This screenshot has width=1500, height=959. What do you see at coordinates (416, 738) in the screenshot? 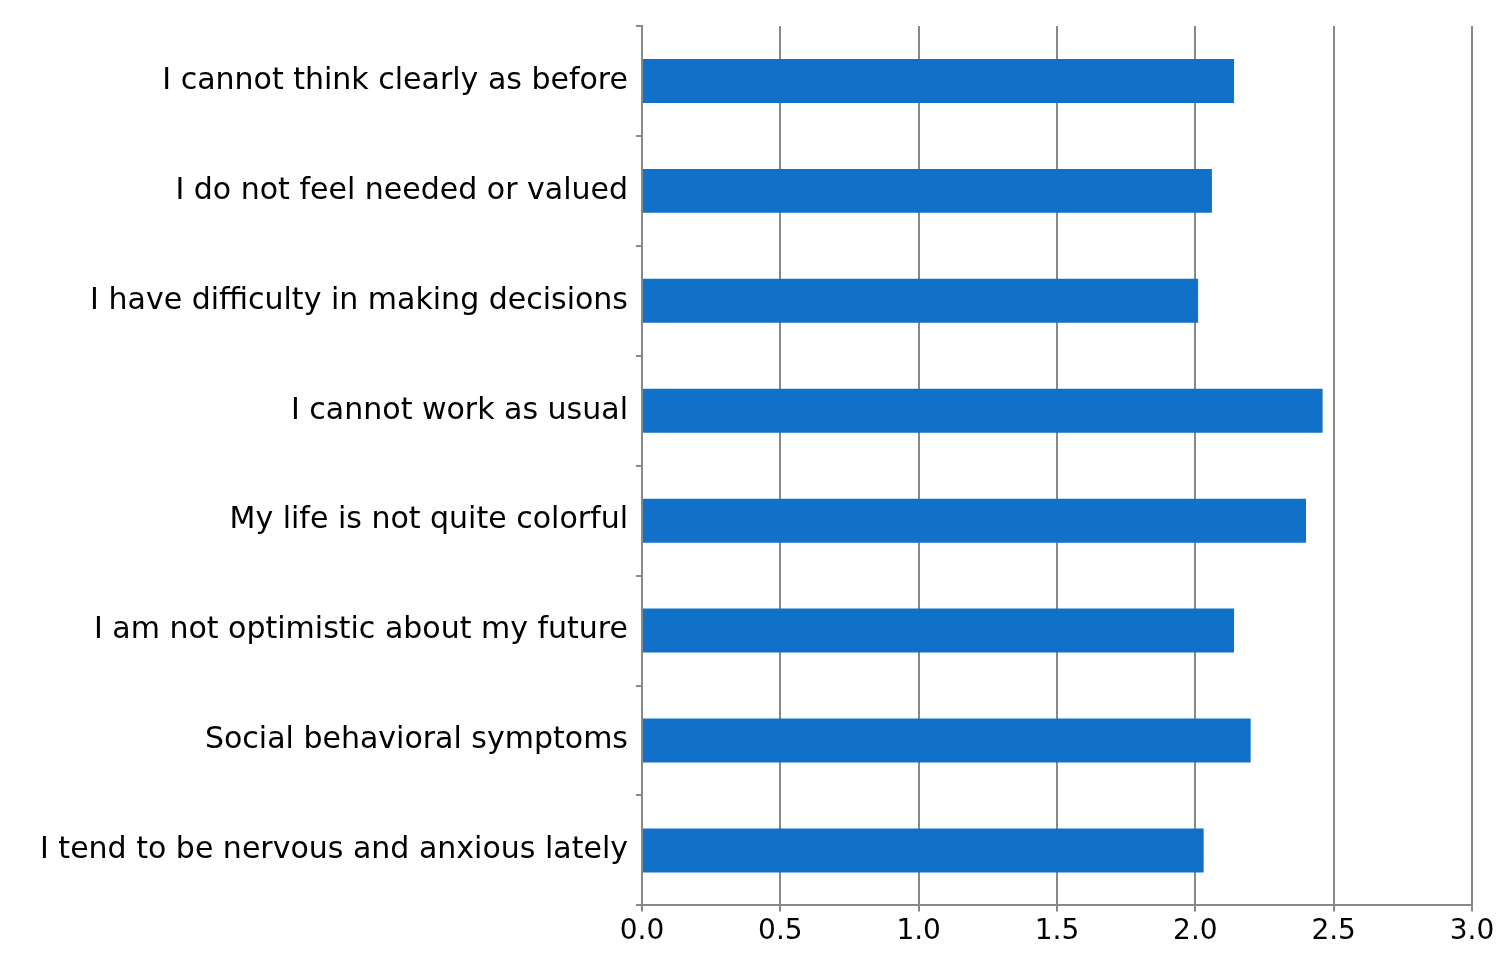
I see `y-tick-label: Social behavioral symptoms` at bounding box center [416, 738].